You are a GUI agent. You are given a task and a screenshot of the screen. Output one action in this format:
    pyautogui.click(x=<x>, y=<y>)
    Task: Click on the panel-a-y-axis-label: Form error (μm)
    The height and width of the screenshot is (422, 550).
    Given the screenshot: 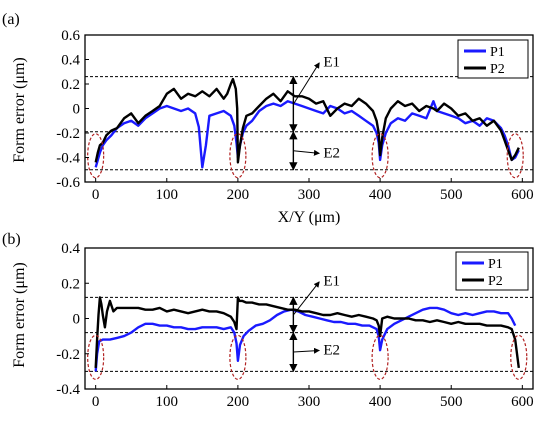 What is the action you would take?
    pyautogui.click(x=19, y=109)
    